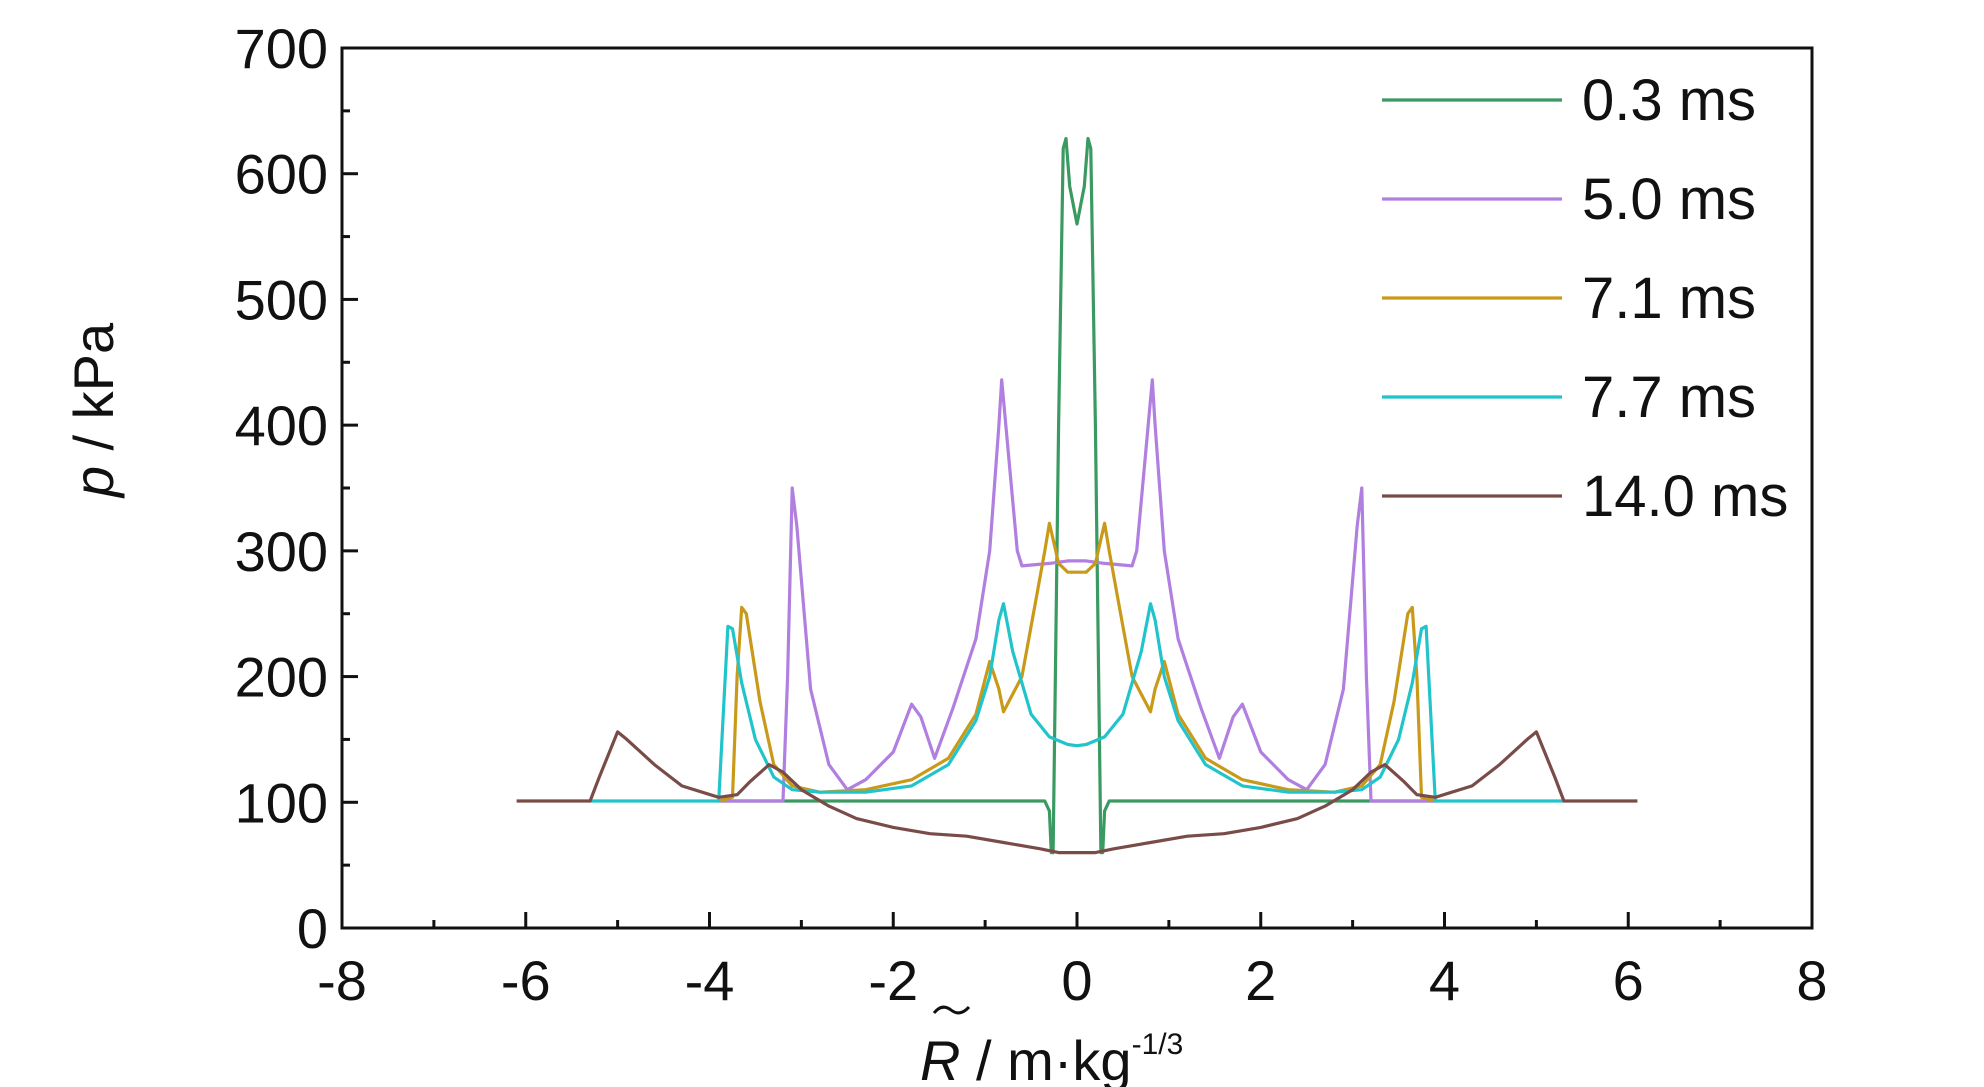  I want to click on x-axis-title: R / m·kg-1/3, so click(1051, 1046).